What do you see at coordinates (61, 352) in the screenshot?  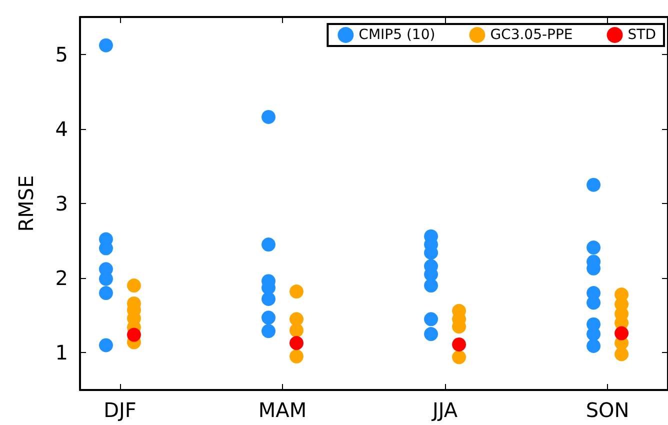 I see `y-tick-label: 1` at bounding box center [61, 352].